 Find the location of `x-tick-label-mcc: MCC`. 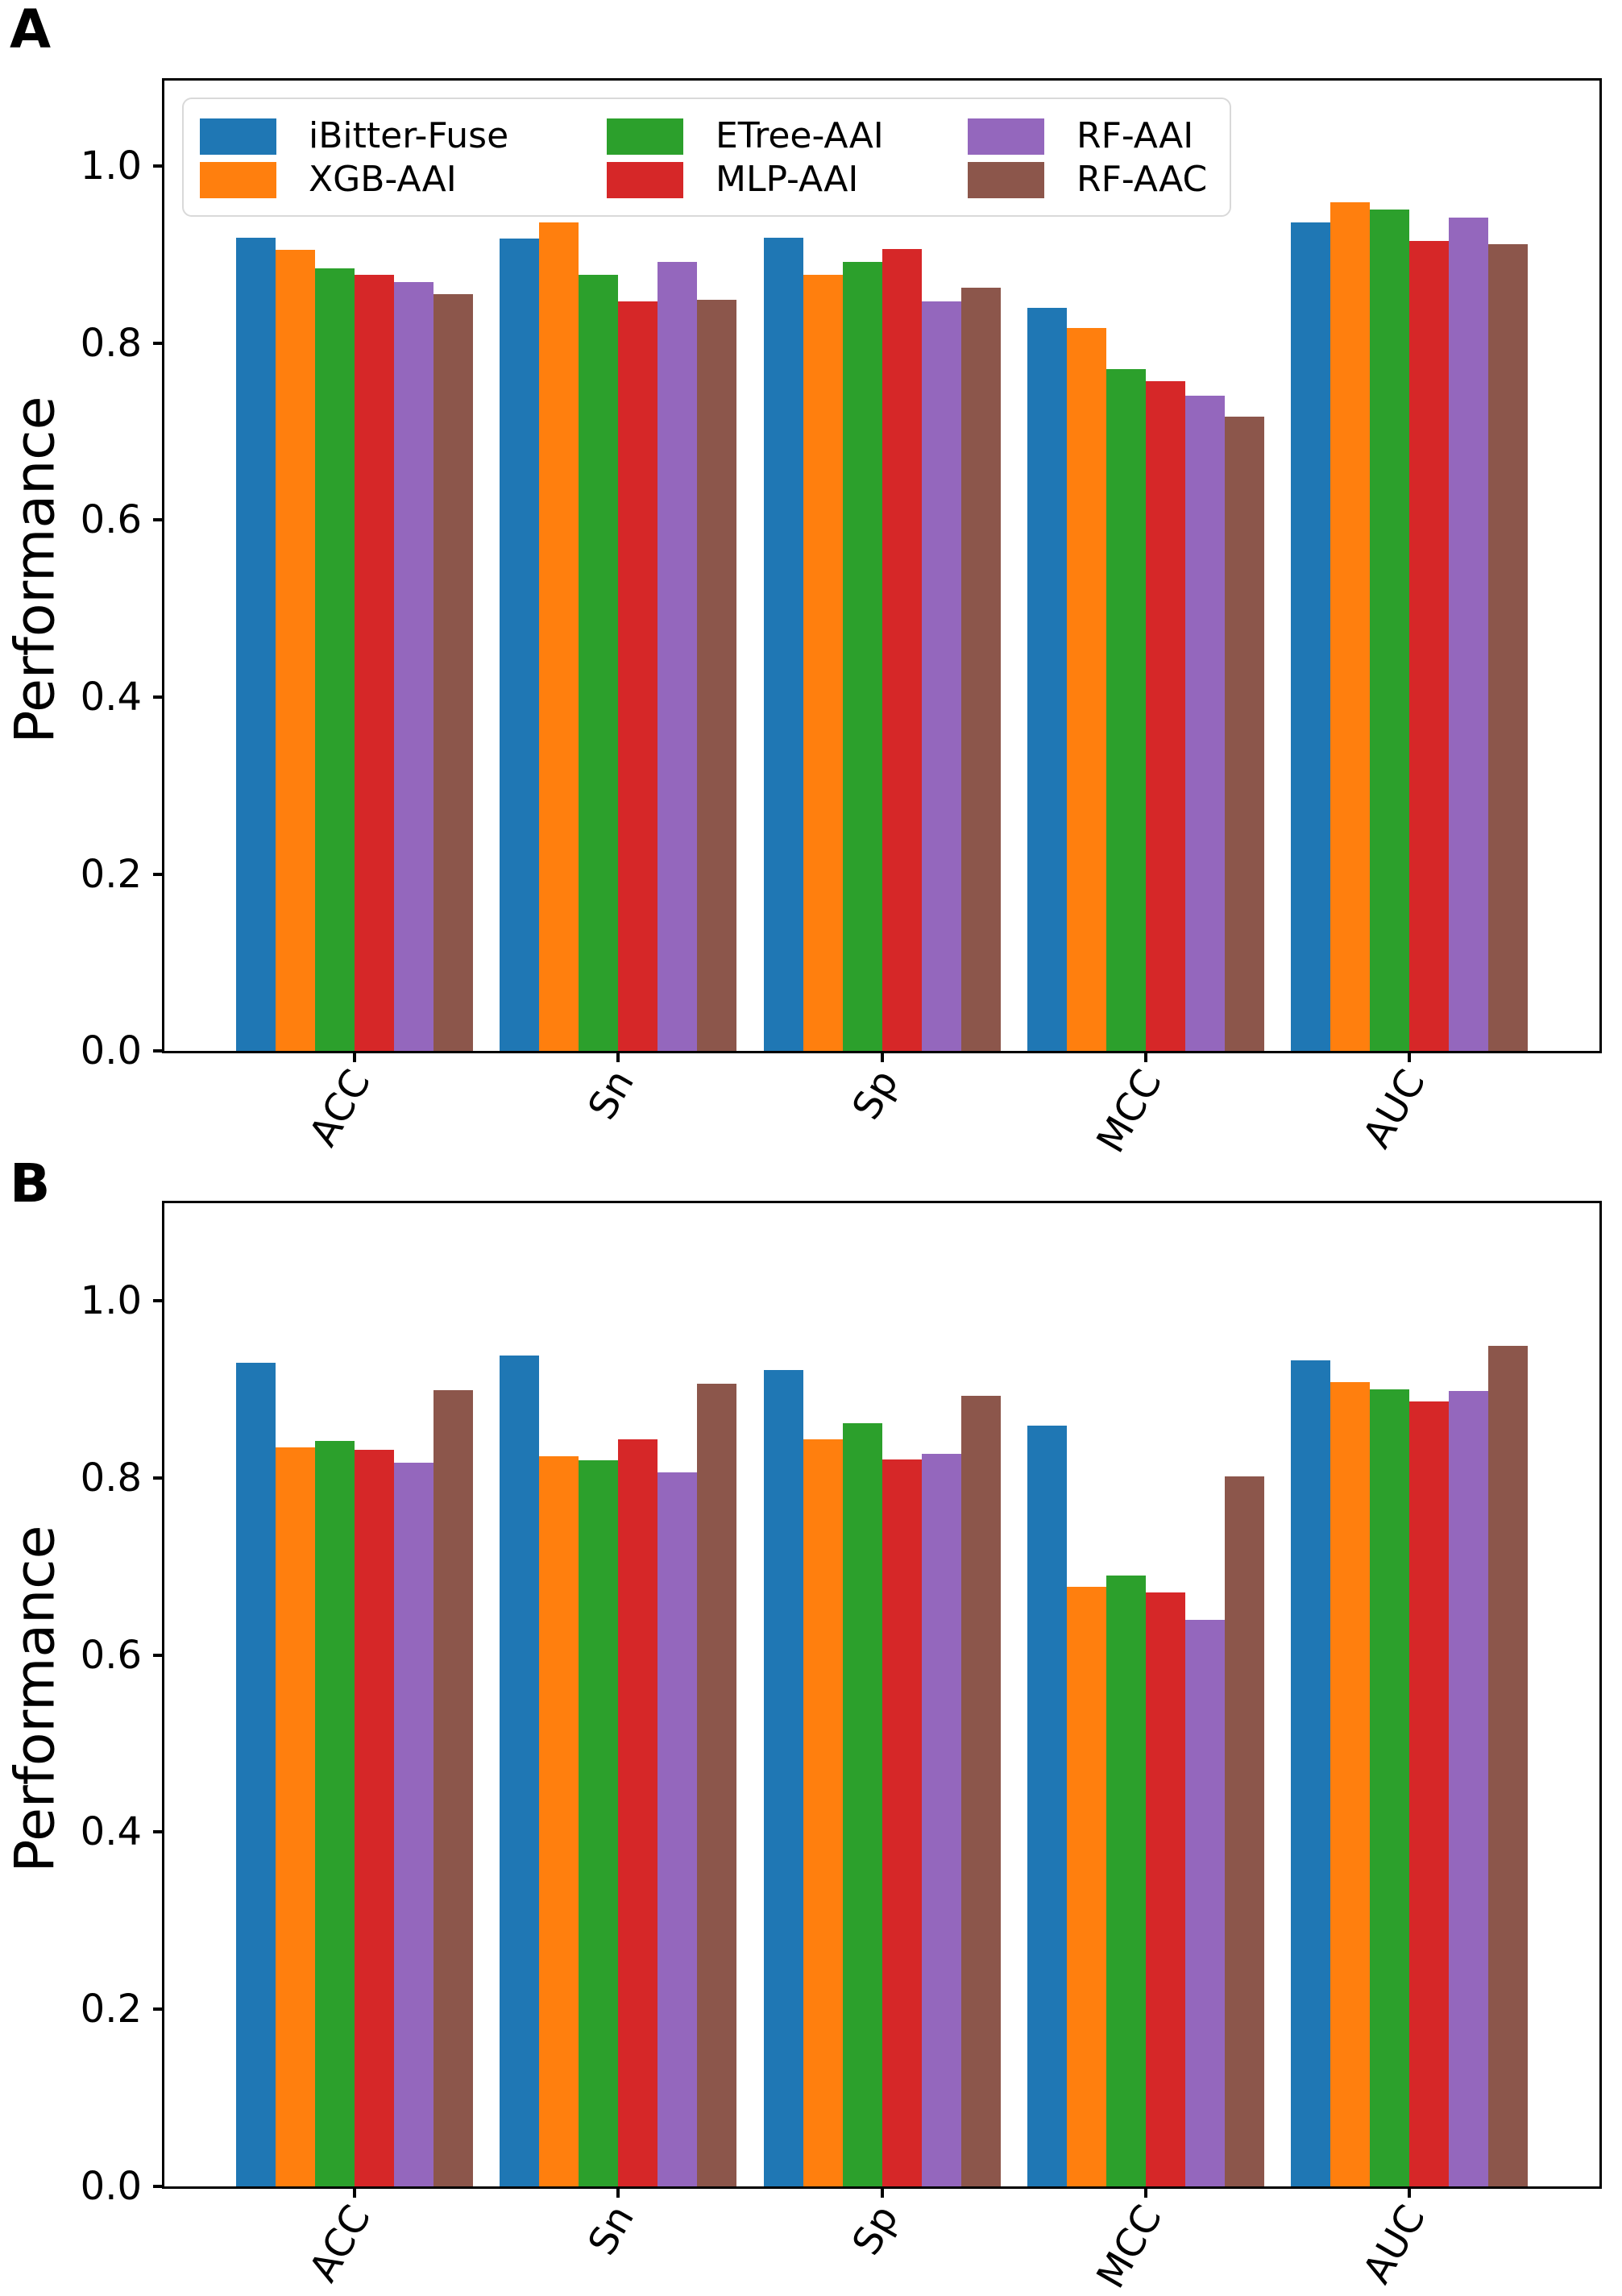

x-tick-label-mcc: MCC is located at coordinates (1129, 2247).